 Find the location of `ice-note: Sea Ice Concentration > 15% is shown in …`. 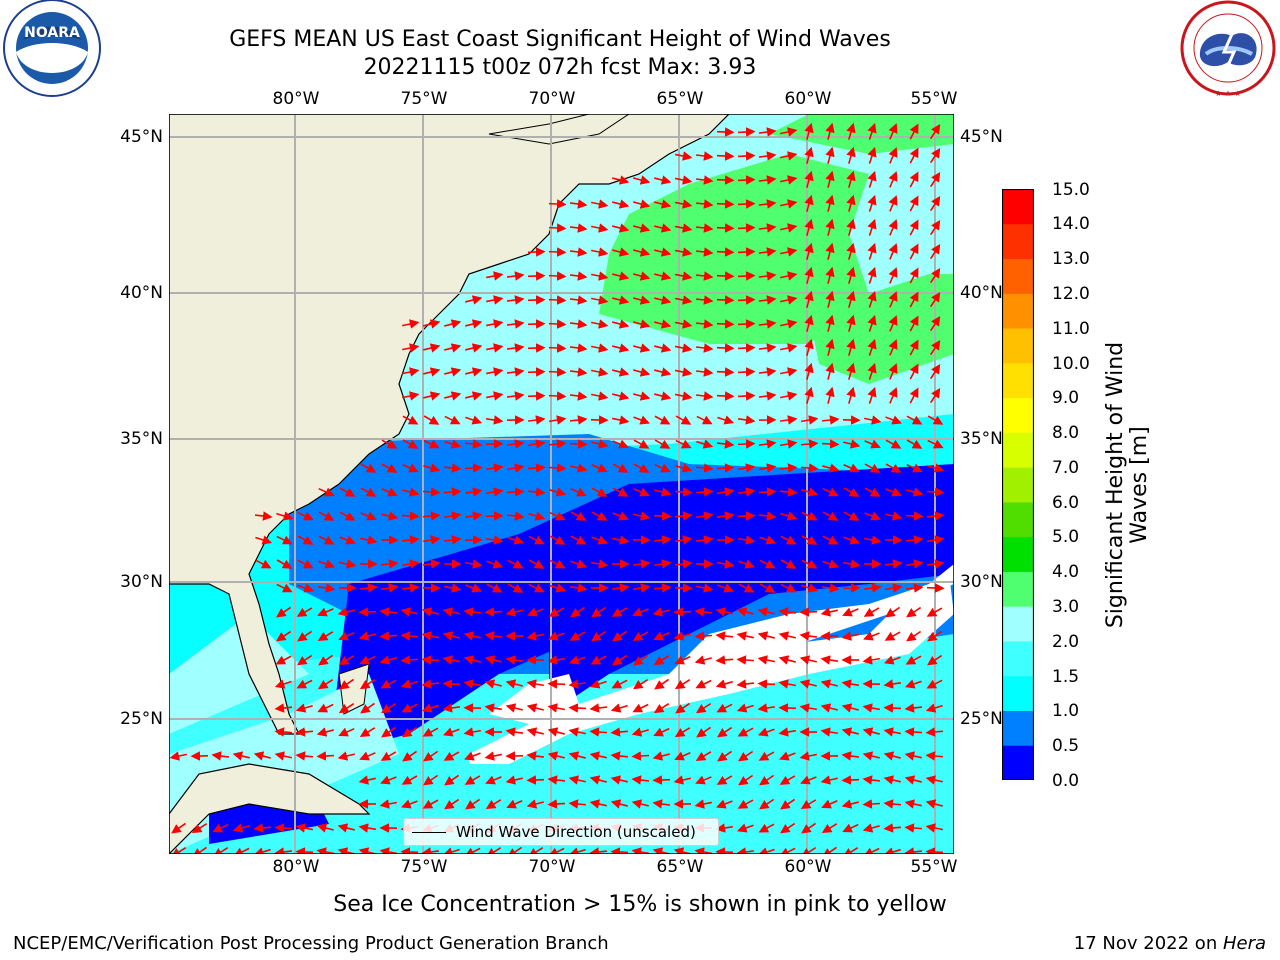

ice-note: Sea Ice Concentration > 15% is shown in … is located at coordinates (640, 904).